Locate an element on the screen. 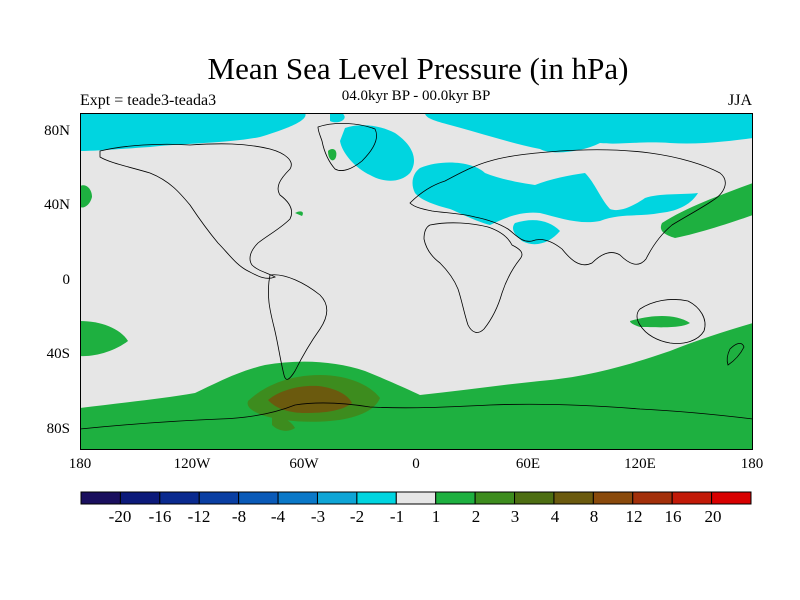 This screenshot has height=600, width=800. lat-label-40s: 40S is located at coordinates (58, 354).